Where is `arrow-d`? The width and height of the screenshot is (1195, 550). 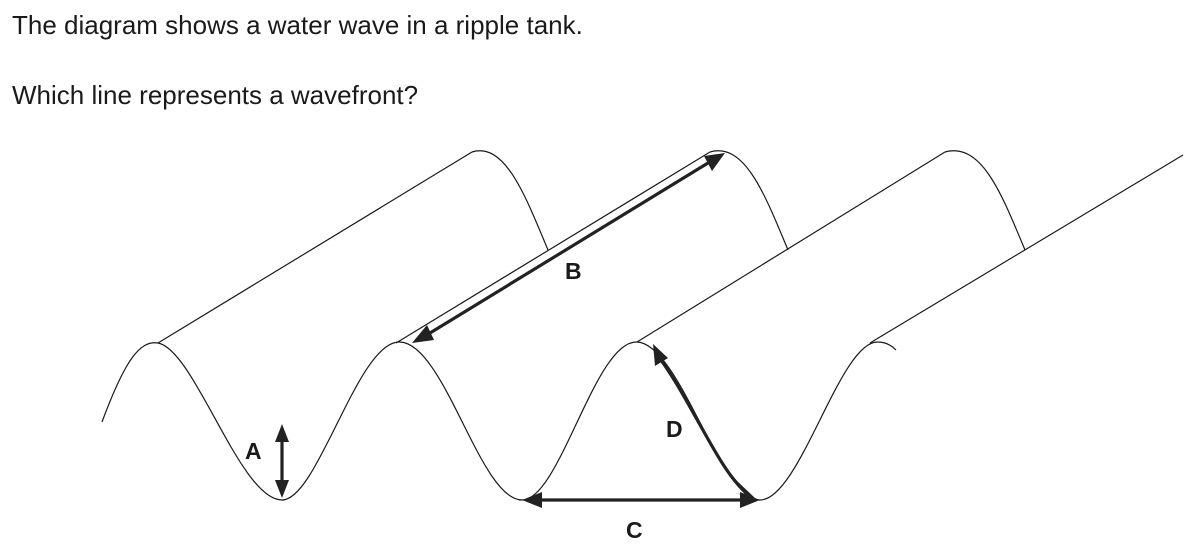
arrow-d is located at coordinates (704, 421).